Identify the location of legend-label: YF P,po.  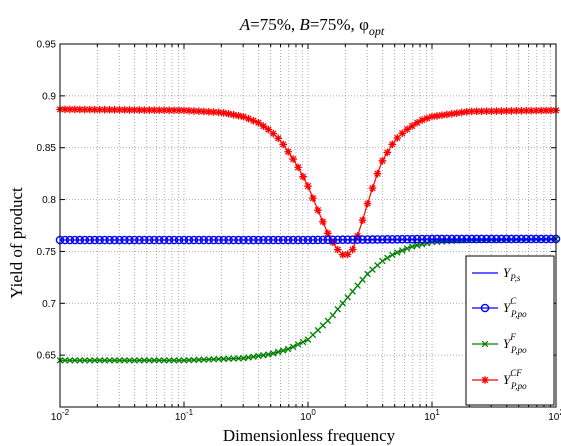
(515, 343).